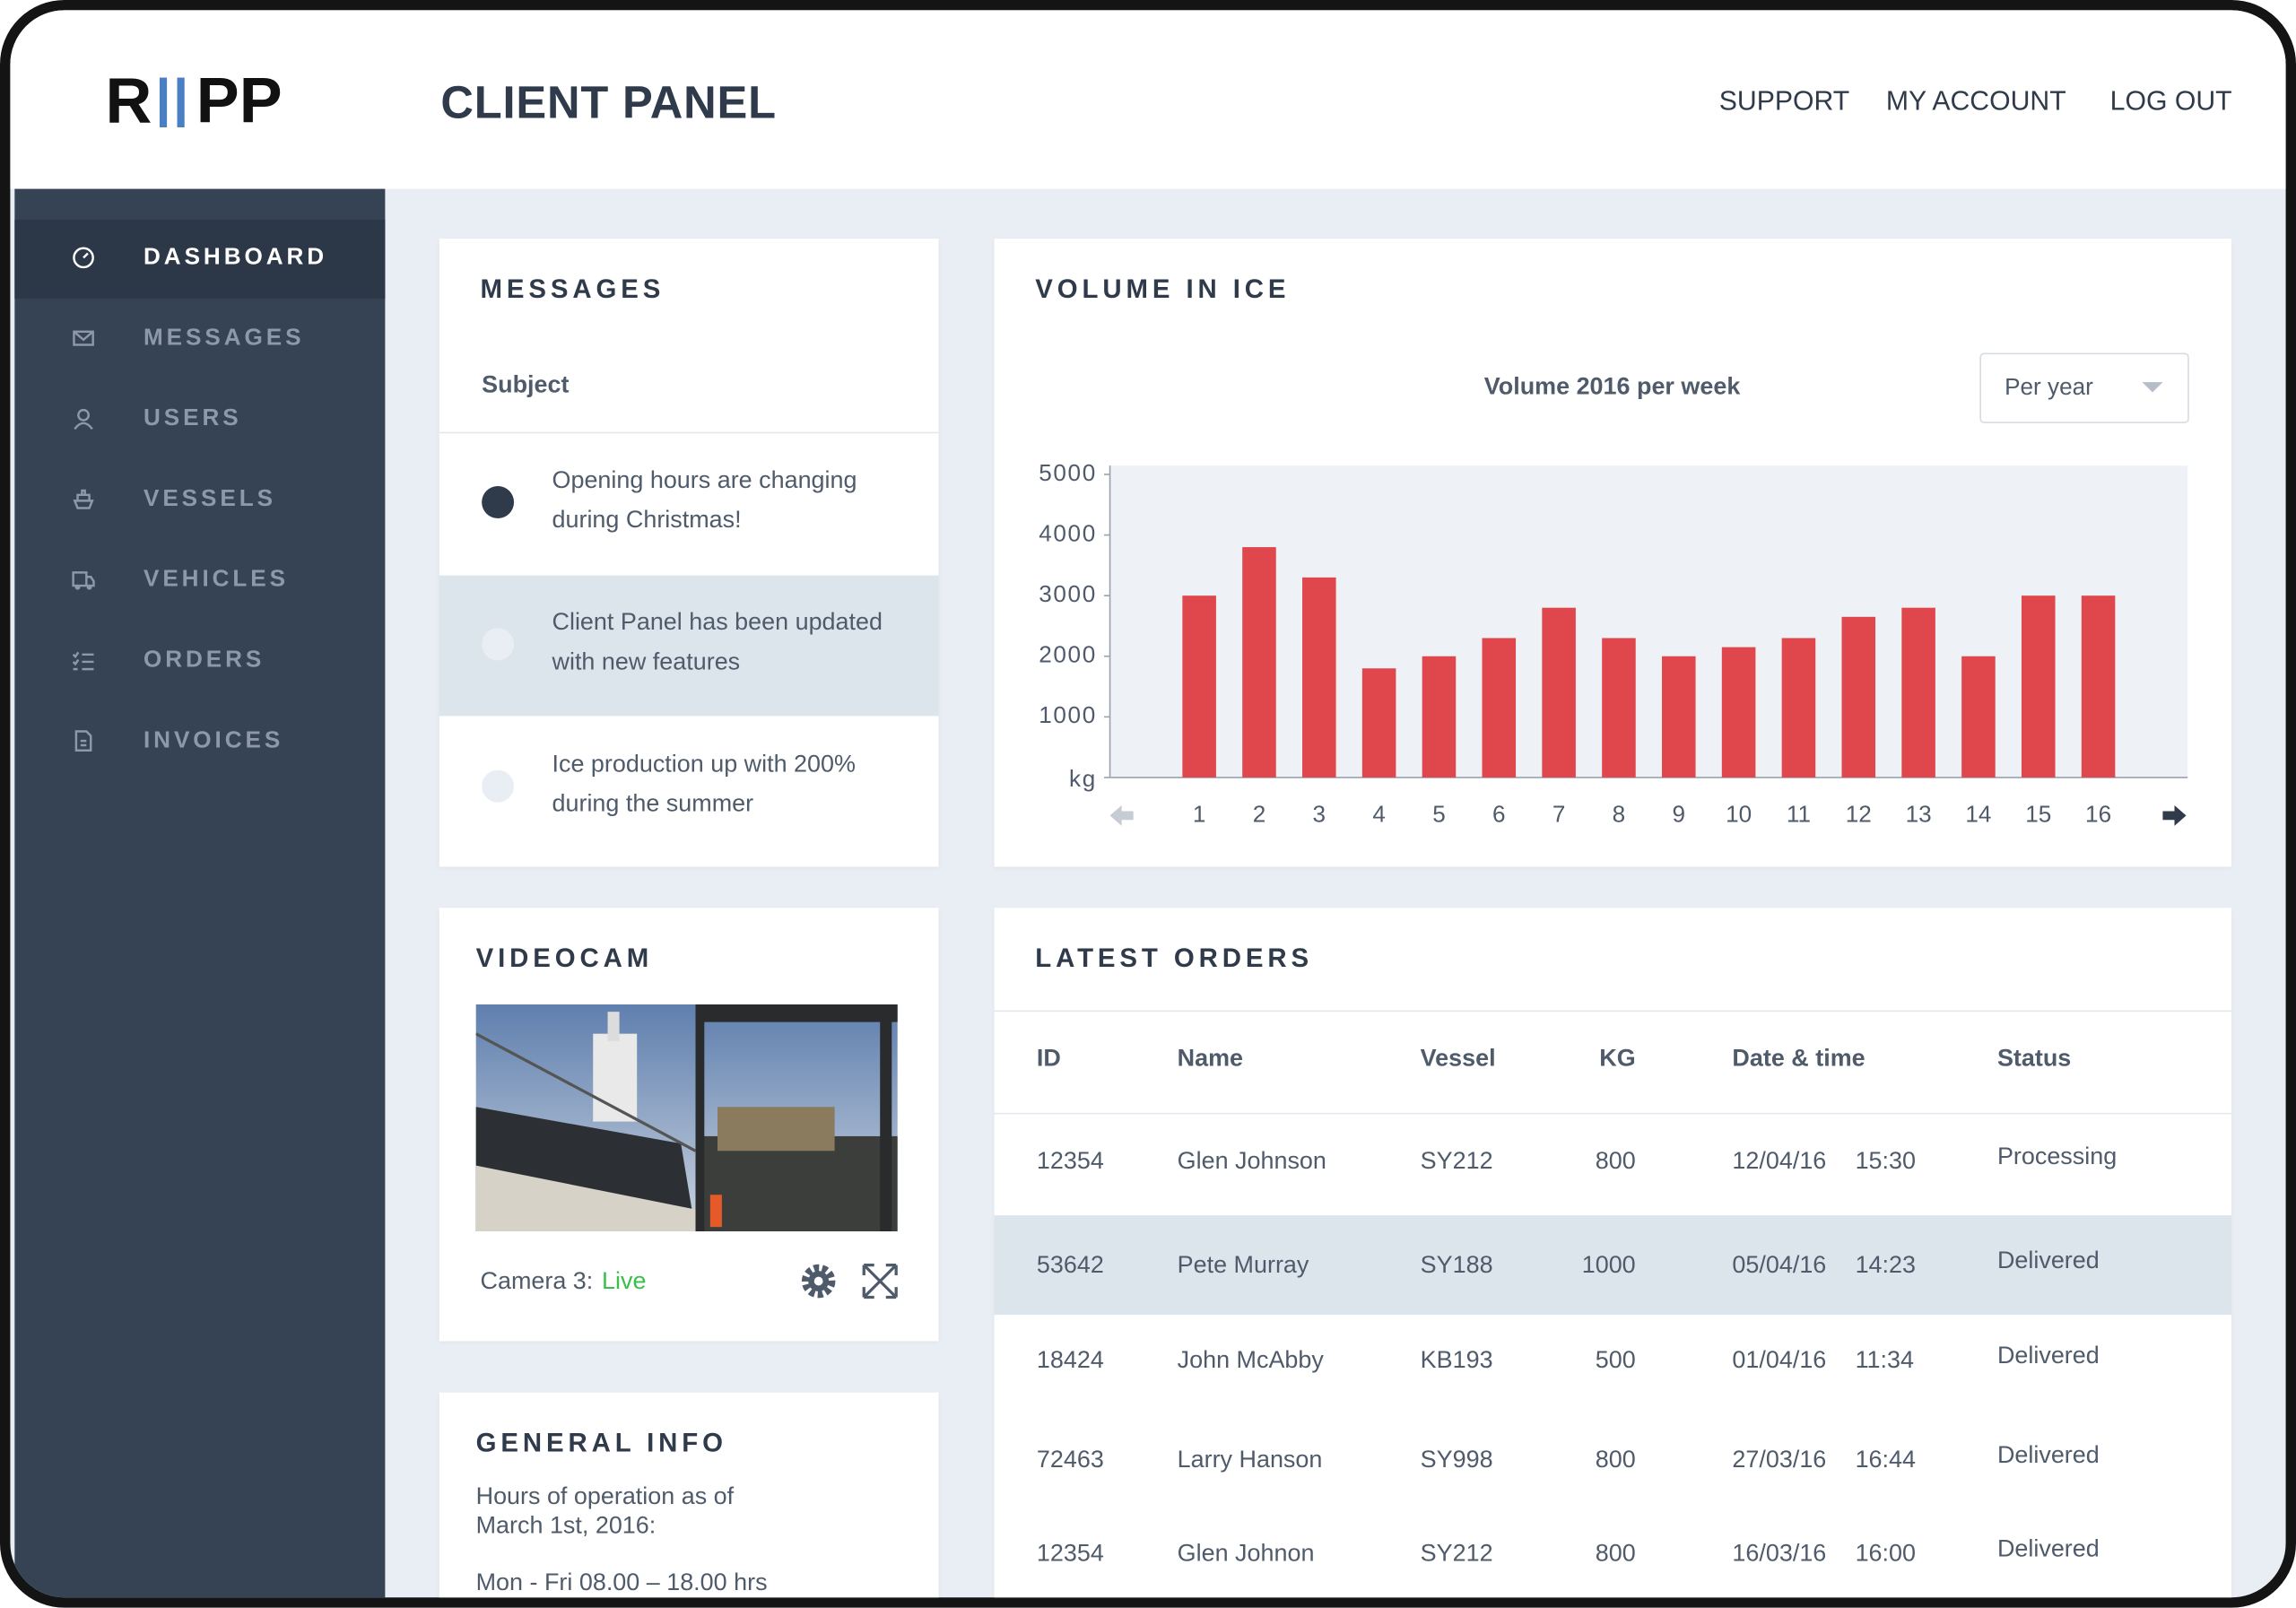 This screenshot has width=2296, height=1608. What do you see at coordinates (1319, 814) in the screenshot?
I see `x-tick-label: 3` at bounding box center [1319, 814].